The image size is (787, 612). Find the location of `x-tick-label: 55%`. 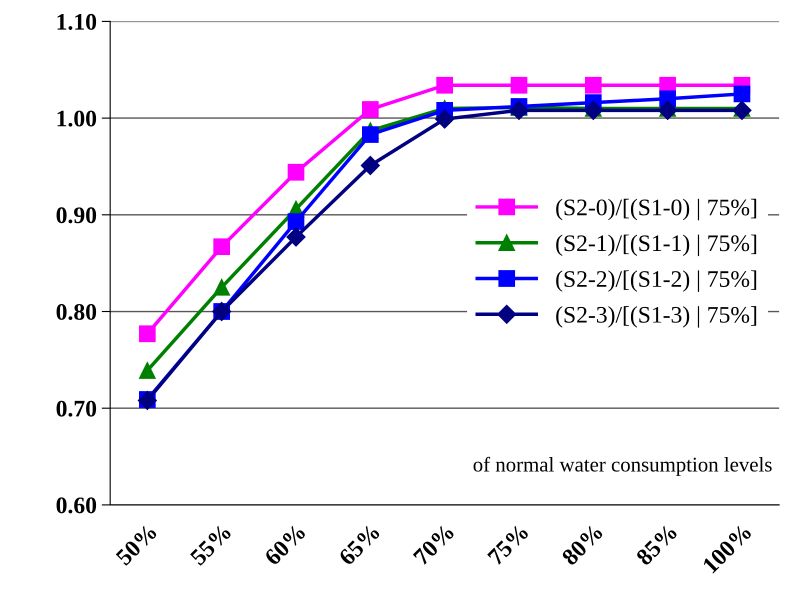

x-tick-label: 55% is located at coordinates (210, 545).